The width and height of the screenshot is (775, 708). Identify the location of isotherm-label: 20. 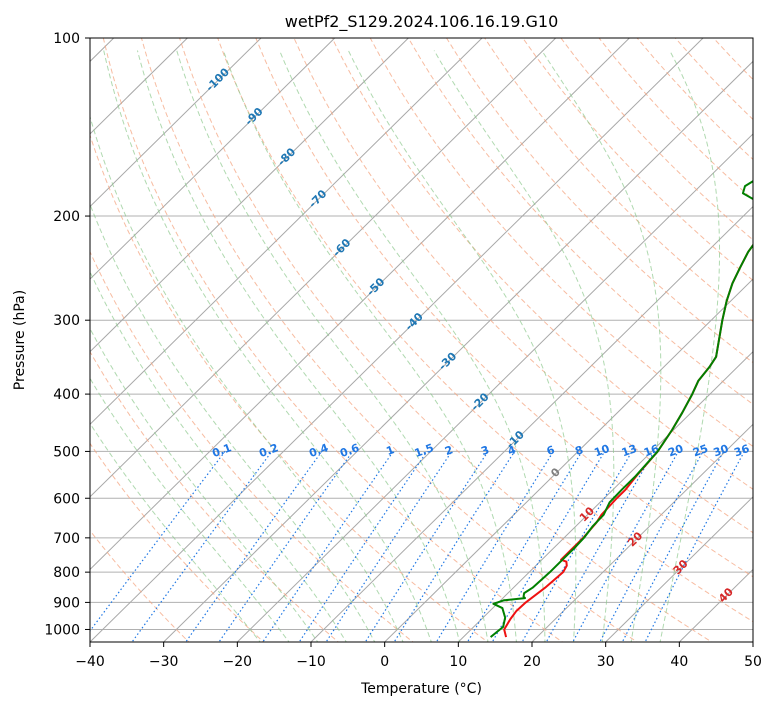
(635, 539).